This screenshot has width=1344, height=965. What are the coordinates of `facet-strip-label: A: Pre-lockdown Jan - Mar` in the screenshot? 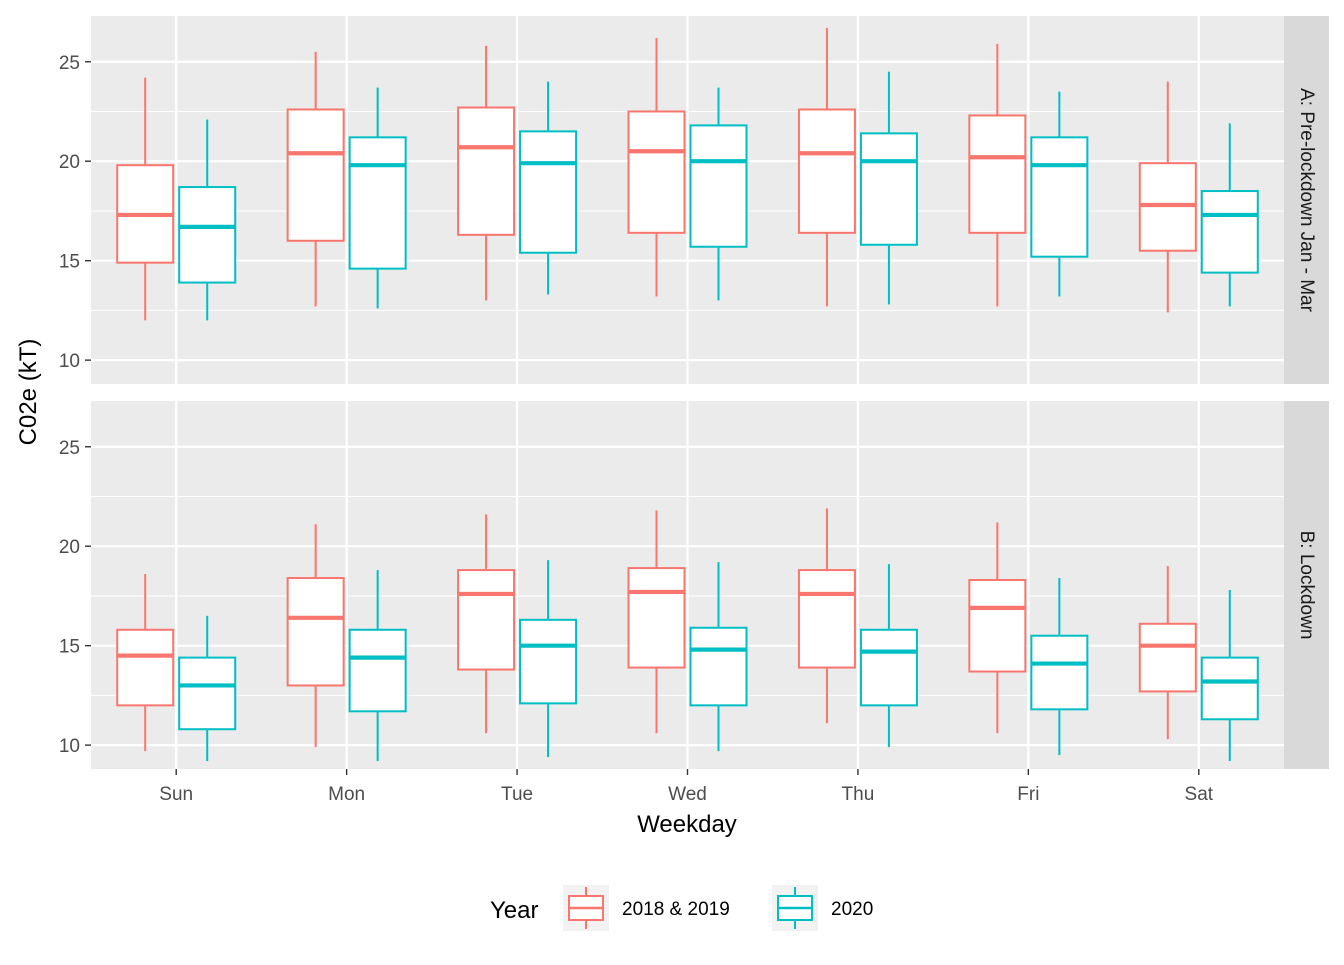 It's located at (1306, 200).